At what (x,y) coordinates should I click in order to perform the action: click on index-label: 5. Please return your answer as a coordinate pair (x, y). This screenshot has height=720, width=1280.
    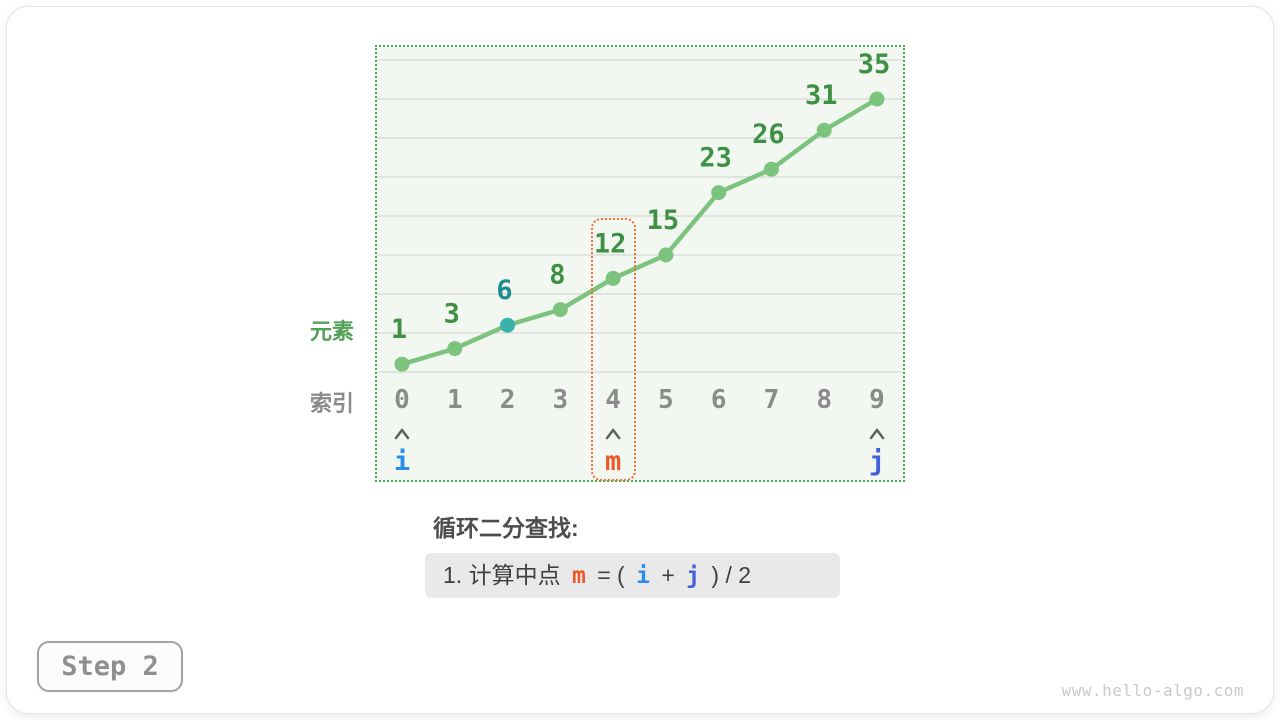
    Looking at the image, I should click on (666, 400).